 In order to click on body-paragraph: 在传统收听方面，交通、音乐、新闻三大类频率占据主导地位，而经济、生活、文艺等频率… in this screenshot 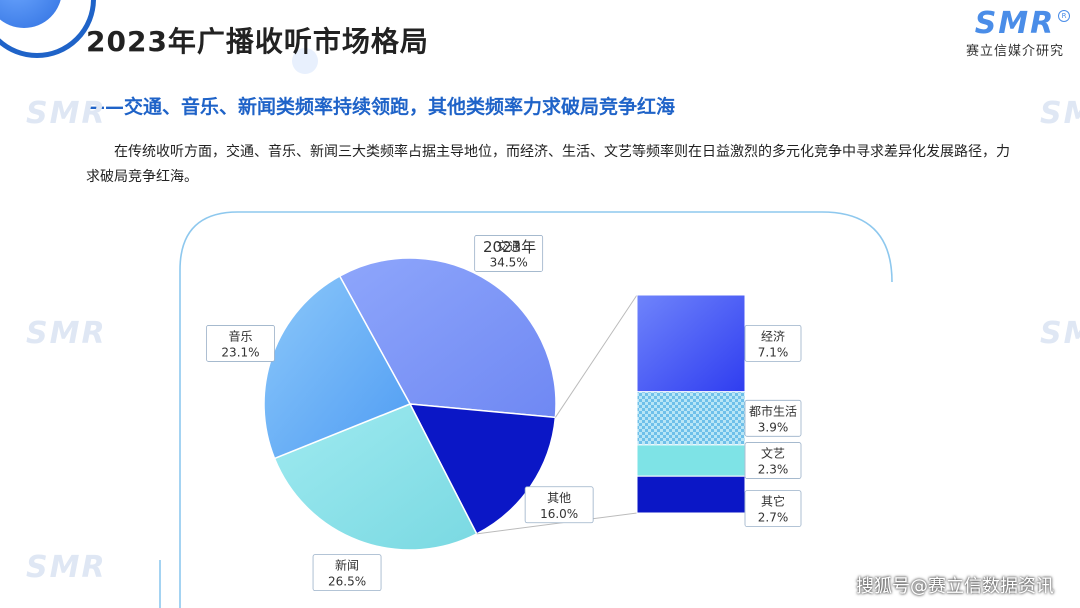, I will do `click(548, 164)`.